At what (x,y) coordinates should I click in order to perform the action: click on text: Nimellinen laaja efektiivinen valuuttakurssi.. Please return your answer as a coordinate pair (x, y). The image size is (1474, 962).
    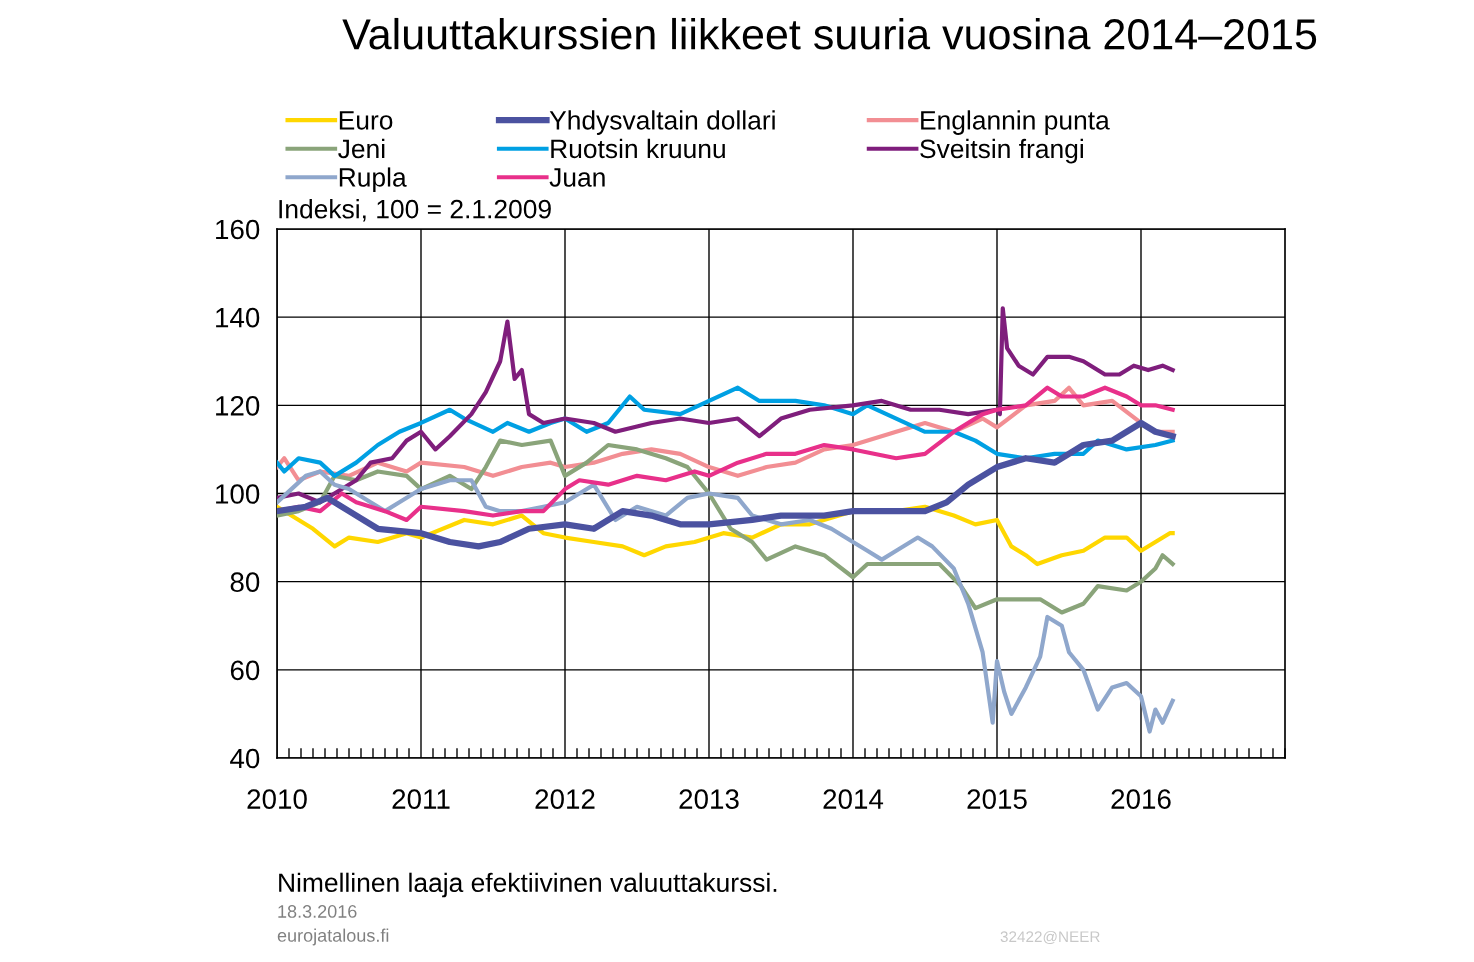
    Looking at the image, I should click on (528, 885).